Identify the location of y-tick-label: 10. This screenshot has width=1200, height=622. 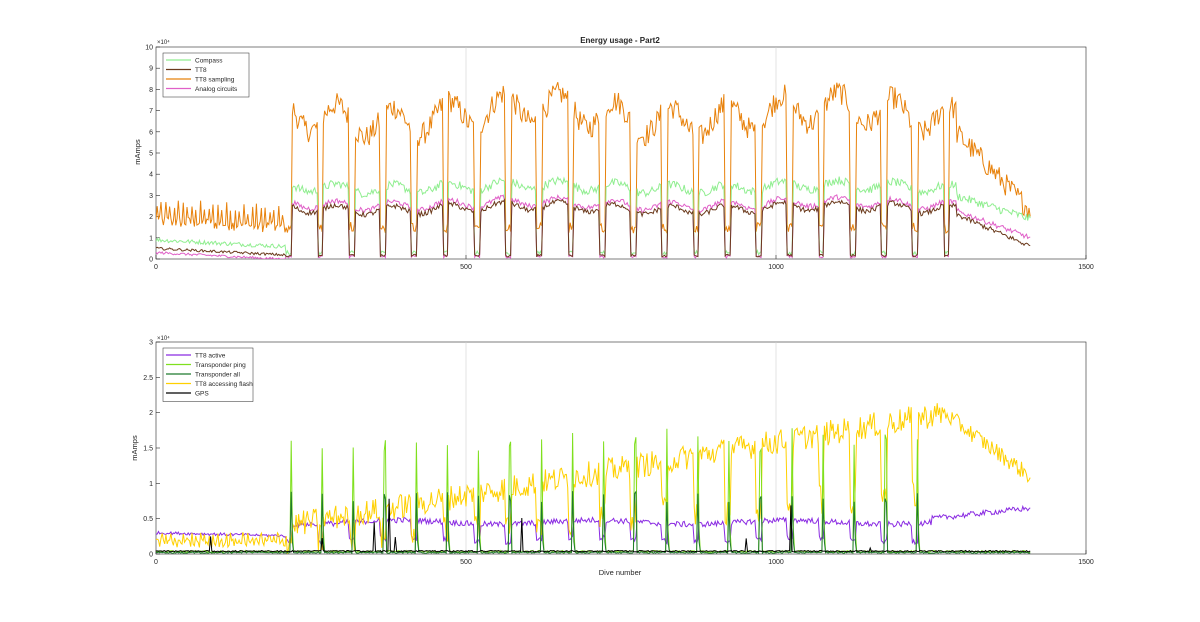
(149, 48).